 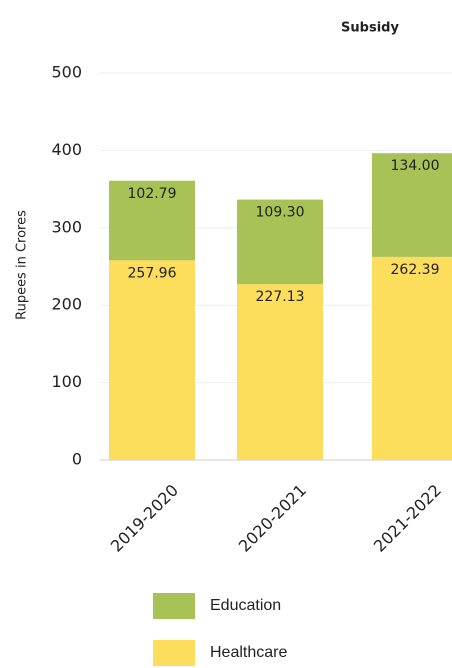 I want to click on chart-title: Subsidy, so click(x=370, y=28).